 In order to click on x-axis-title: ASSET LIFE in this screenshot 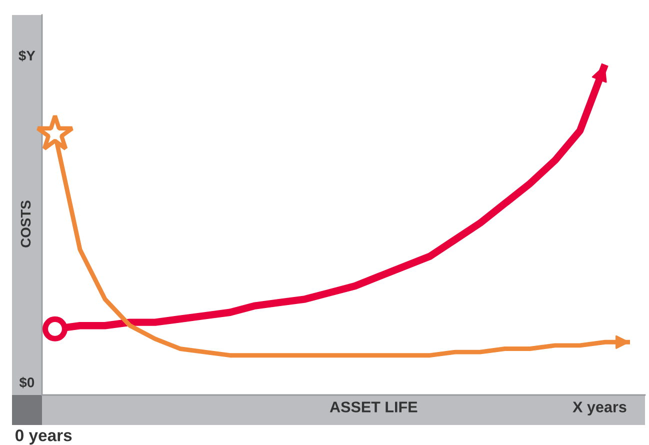, I will do `click(374, 407)`.